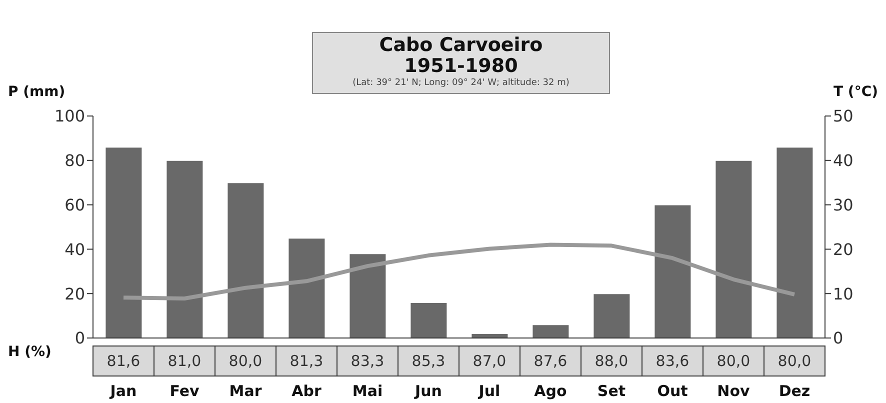 The image size is (886, 403). Describe the element at coordinates (673, 361) in the screenshot. I see `text: 83,6` at that location.